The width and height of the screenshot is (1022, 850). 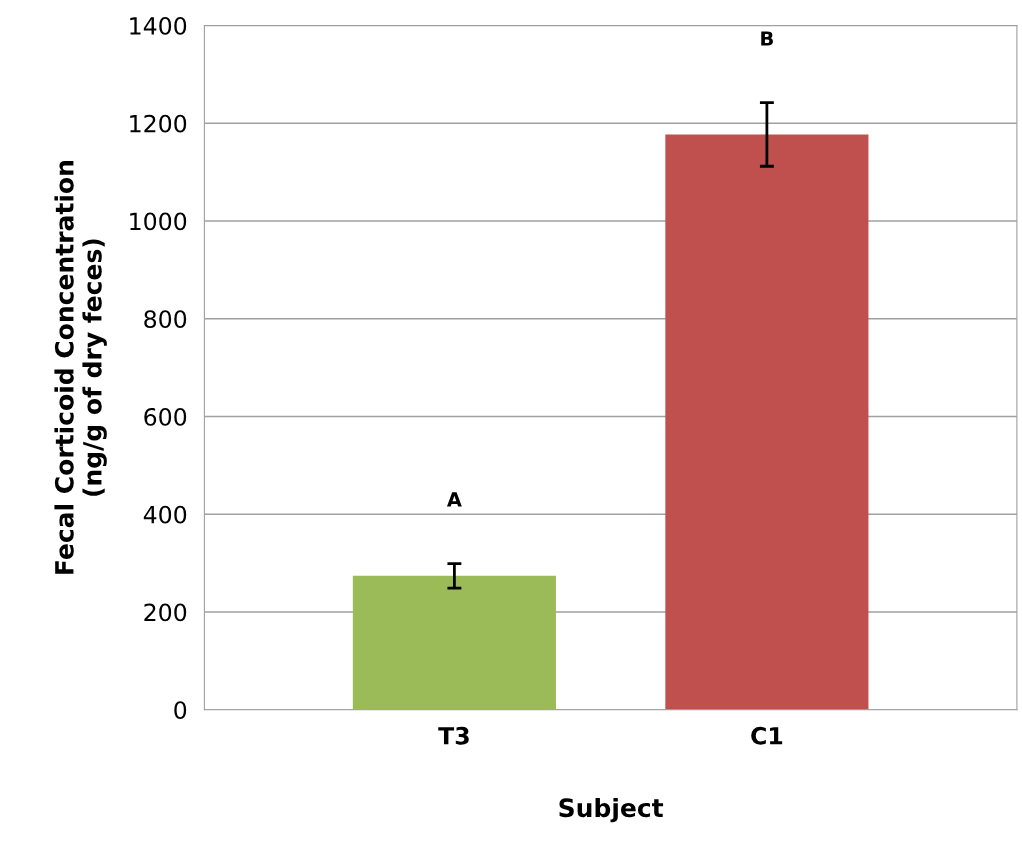 I want to click on y-tick-label: 400, so click(x=165, y=514).